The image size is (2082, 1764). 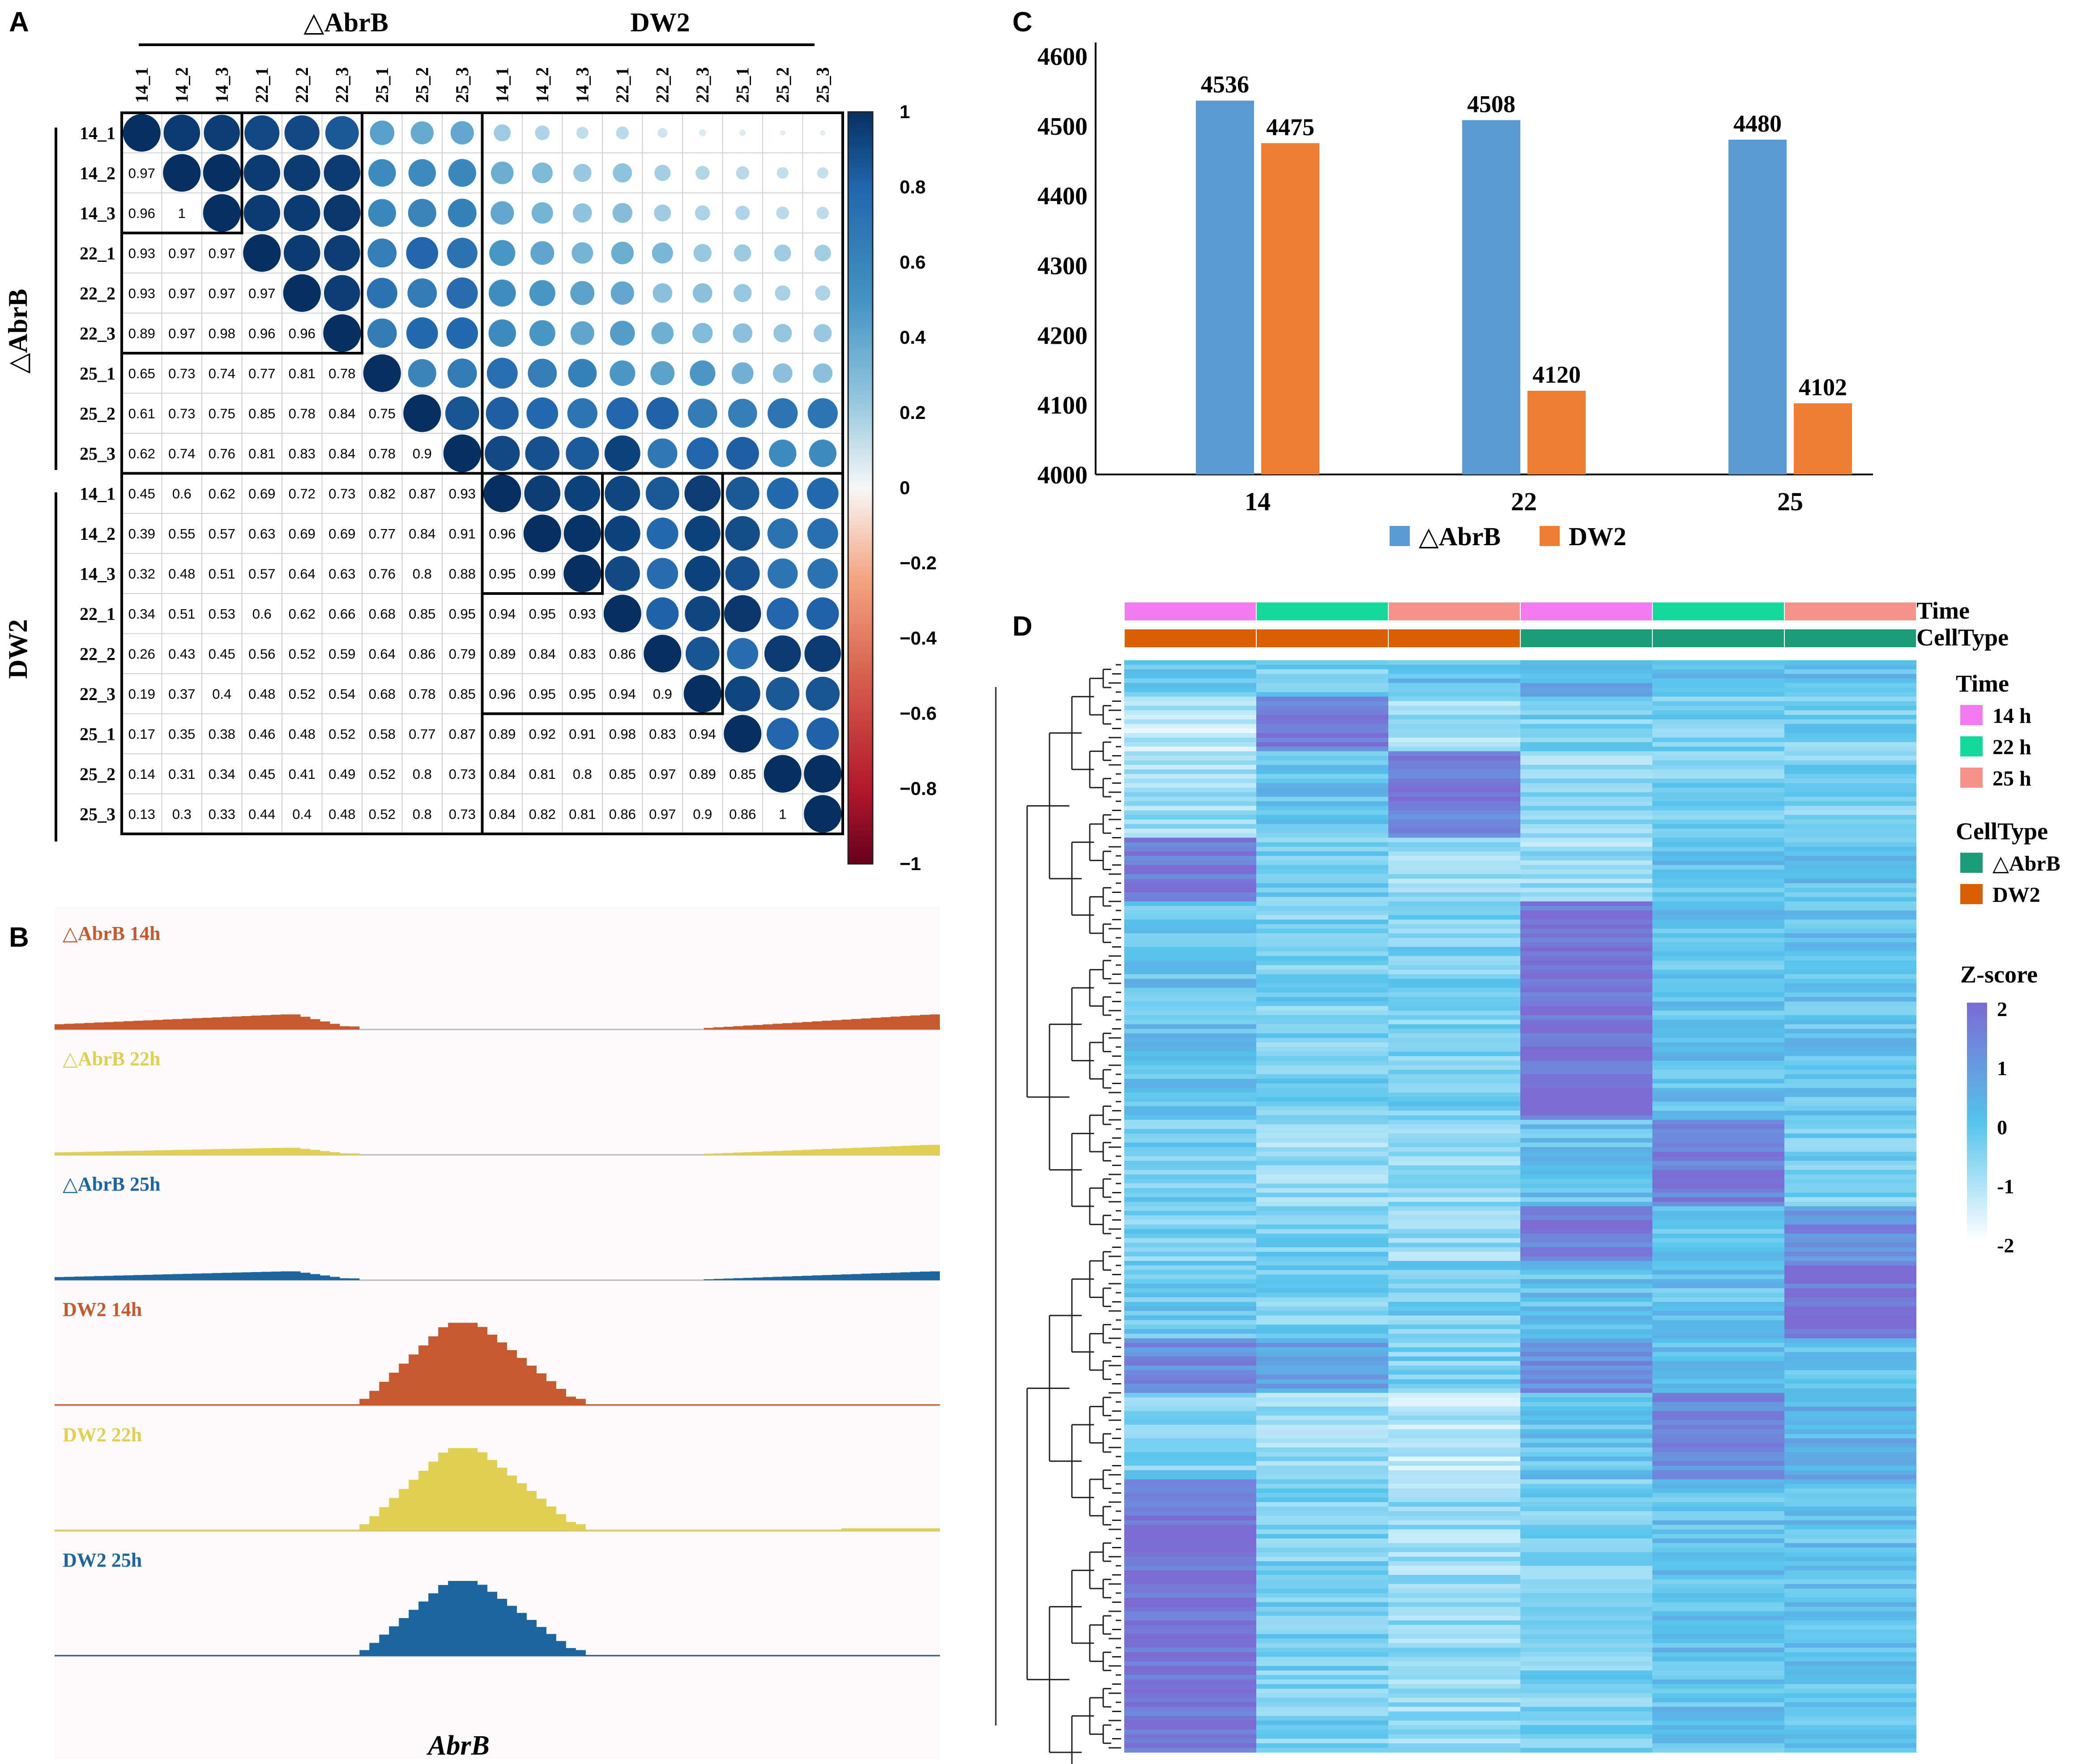 I want to click on correlation-value: 0.56, so click(x=261, y=654).